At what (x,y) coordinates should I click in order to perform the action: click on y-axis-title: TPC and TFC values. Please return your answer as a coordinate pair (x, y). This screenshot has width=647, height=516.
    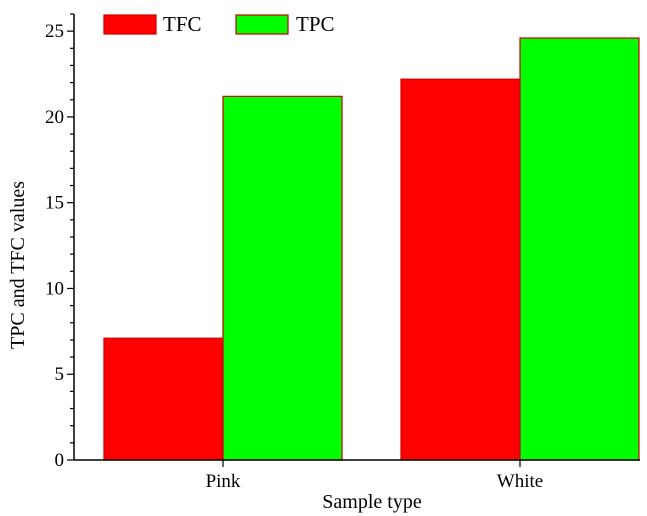
    Looking at the image, I should click on (18, 265).